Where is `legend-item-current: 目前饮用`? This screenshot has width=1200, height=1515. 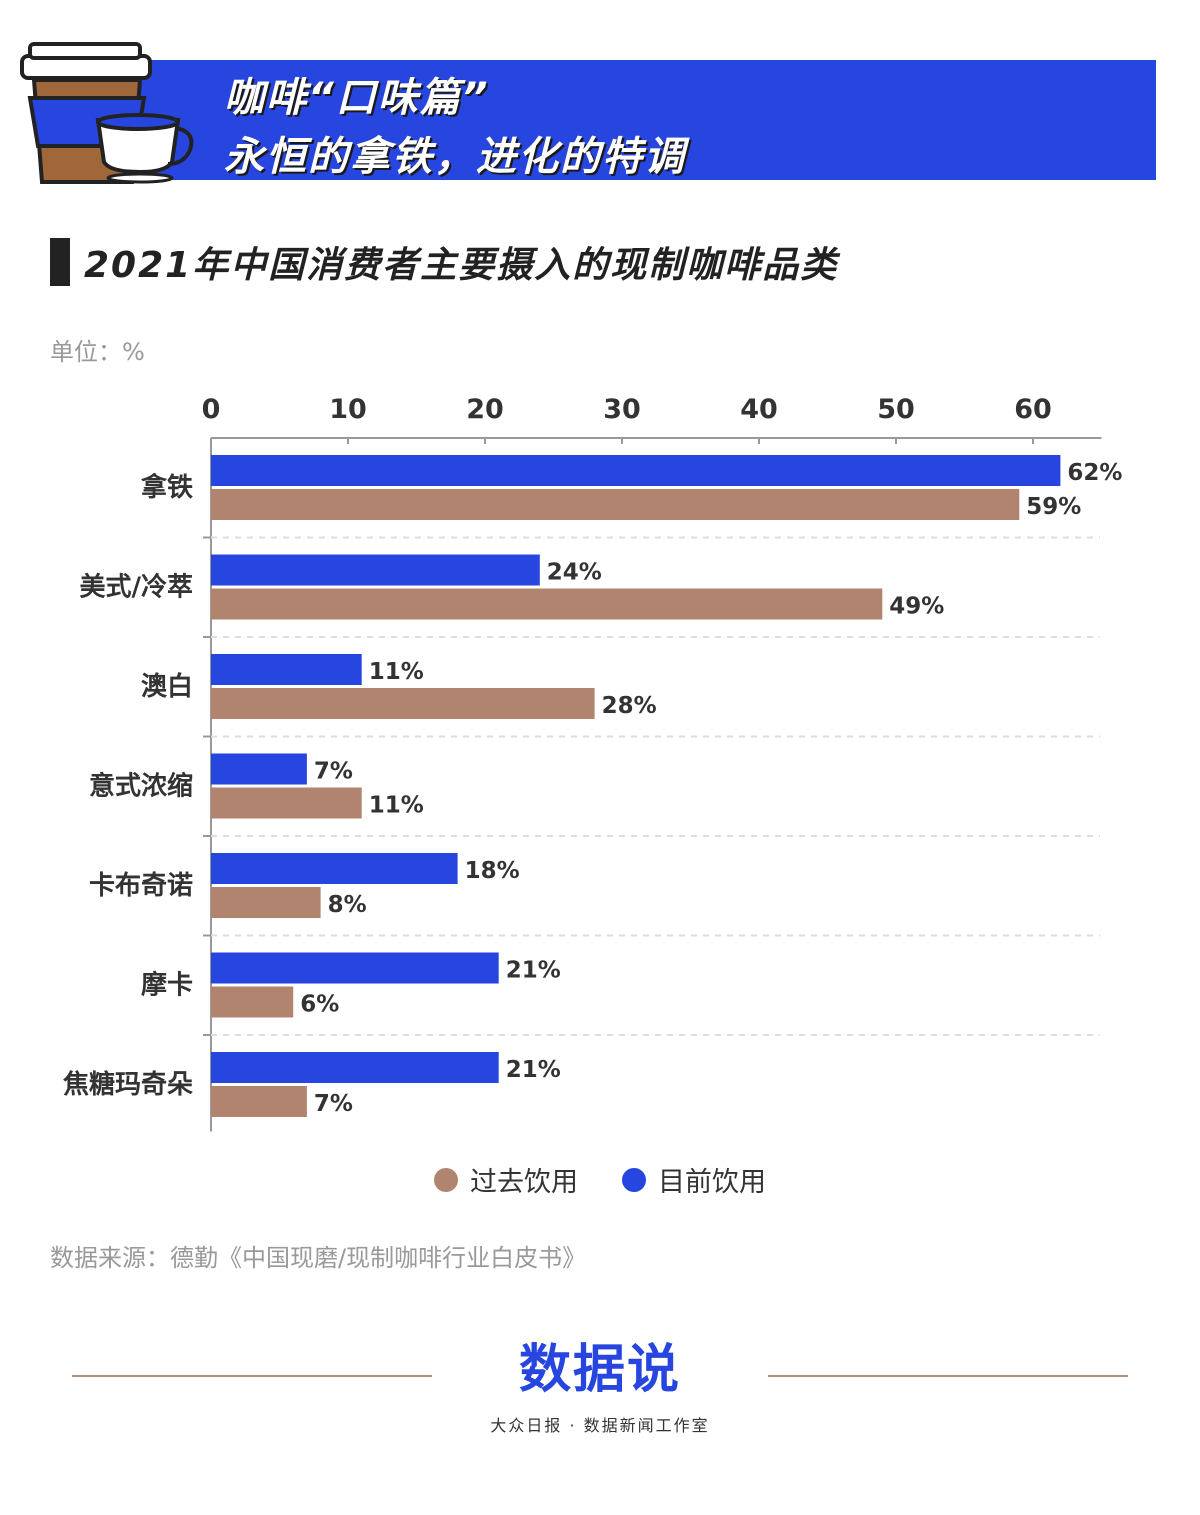 legend-item-current: 目前饮用 is located at coordinates (694, 1179).